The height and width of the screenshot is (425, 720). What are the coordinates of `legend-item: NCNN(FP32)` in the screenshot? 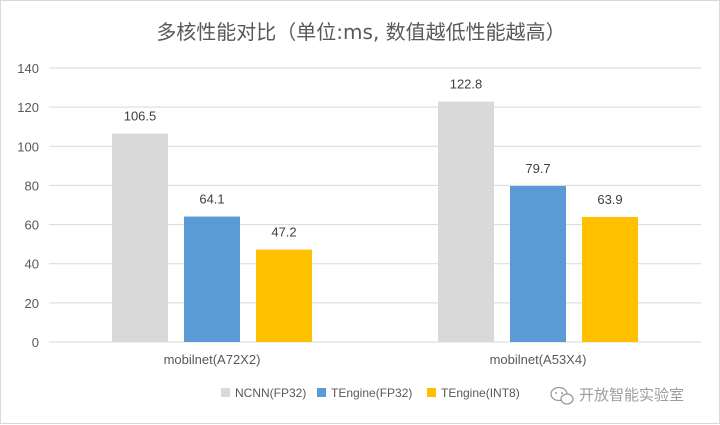 It's located at (263, 393).